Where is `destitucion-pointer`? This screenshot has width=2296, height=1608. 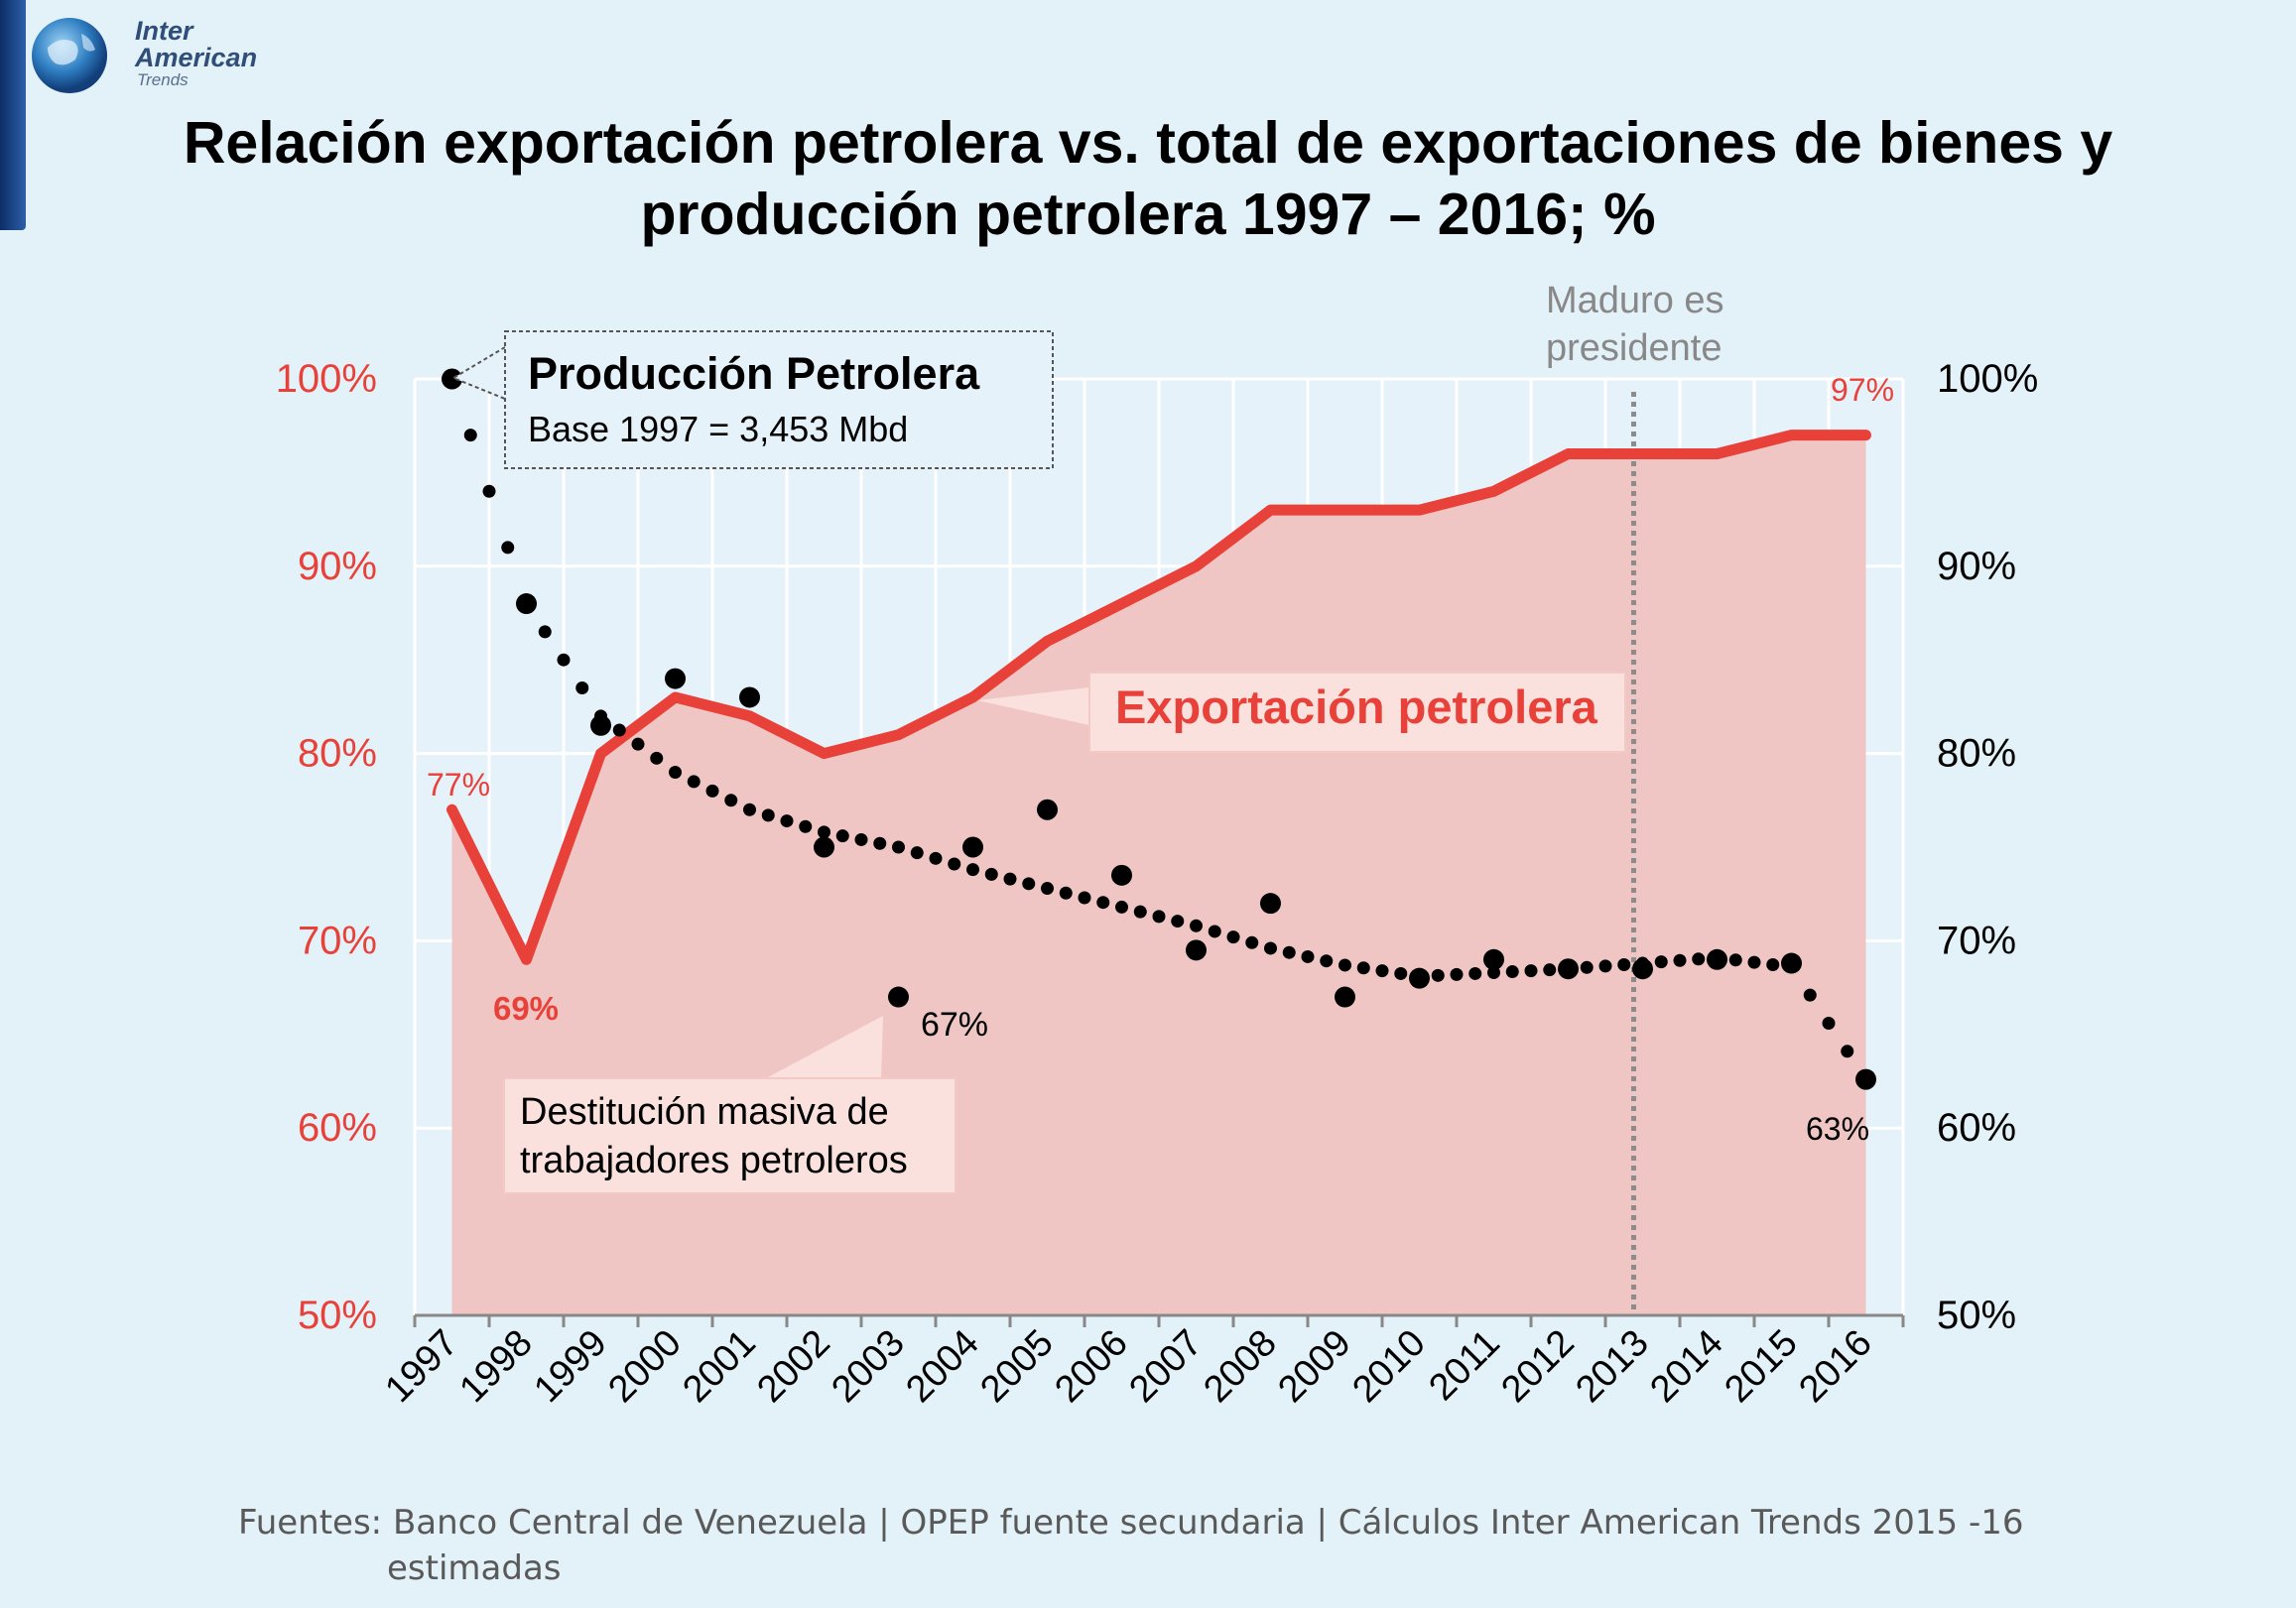
destitucion-pointer is located at coordinates (825, 1047).